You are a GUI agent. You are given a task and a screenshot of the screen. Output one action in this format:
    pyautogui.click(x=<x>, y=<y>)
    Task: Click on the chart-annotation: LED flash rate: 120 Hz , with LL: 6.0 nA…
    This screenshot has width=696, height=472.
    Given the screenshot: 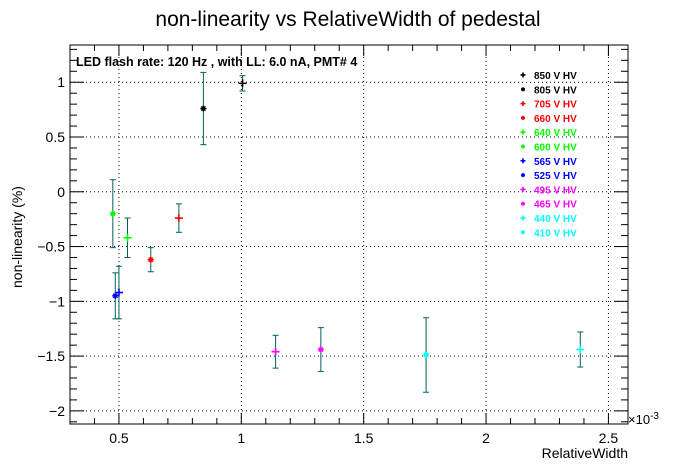 What is the action you would take?
    pyautogui.click(x=216, y=62)
    